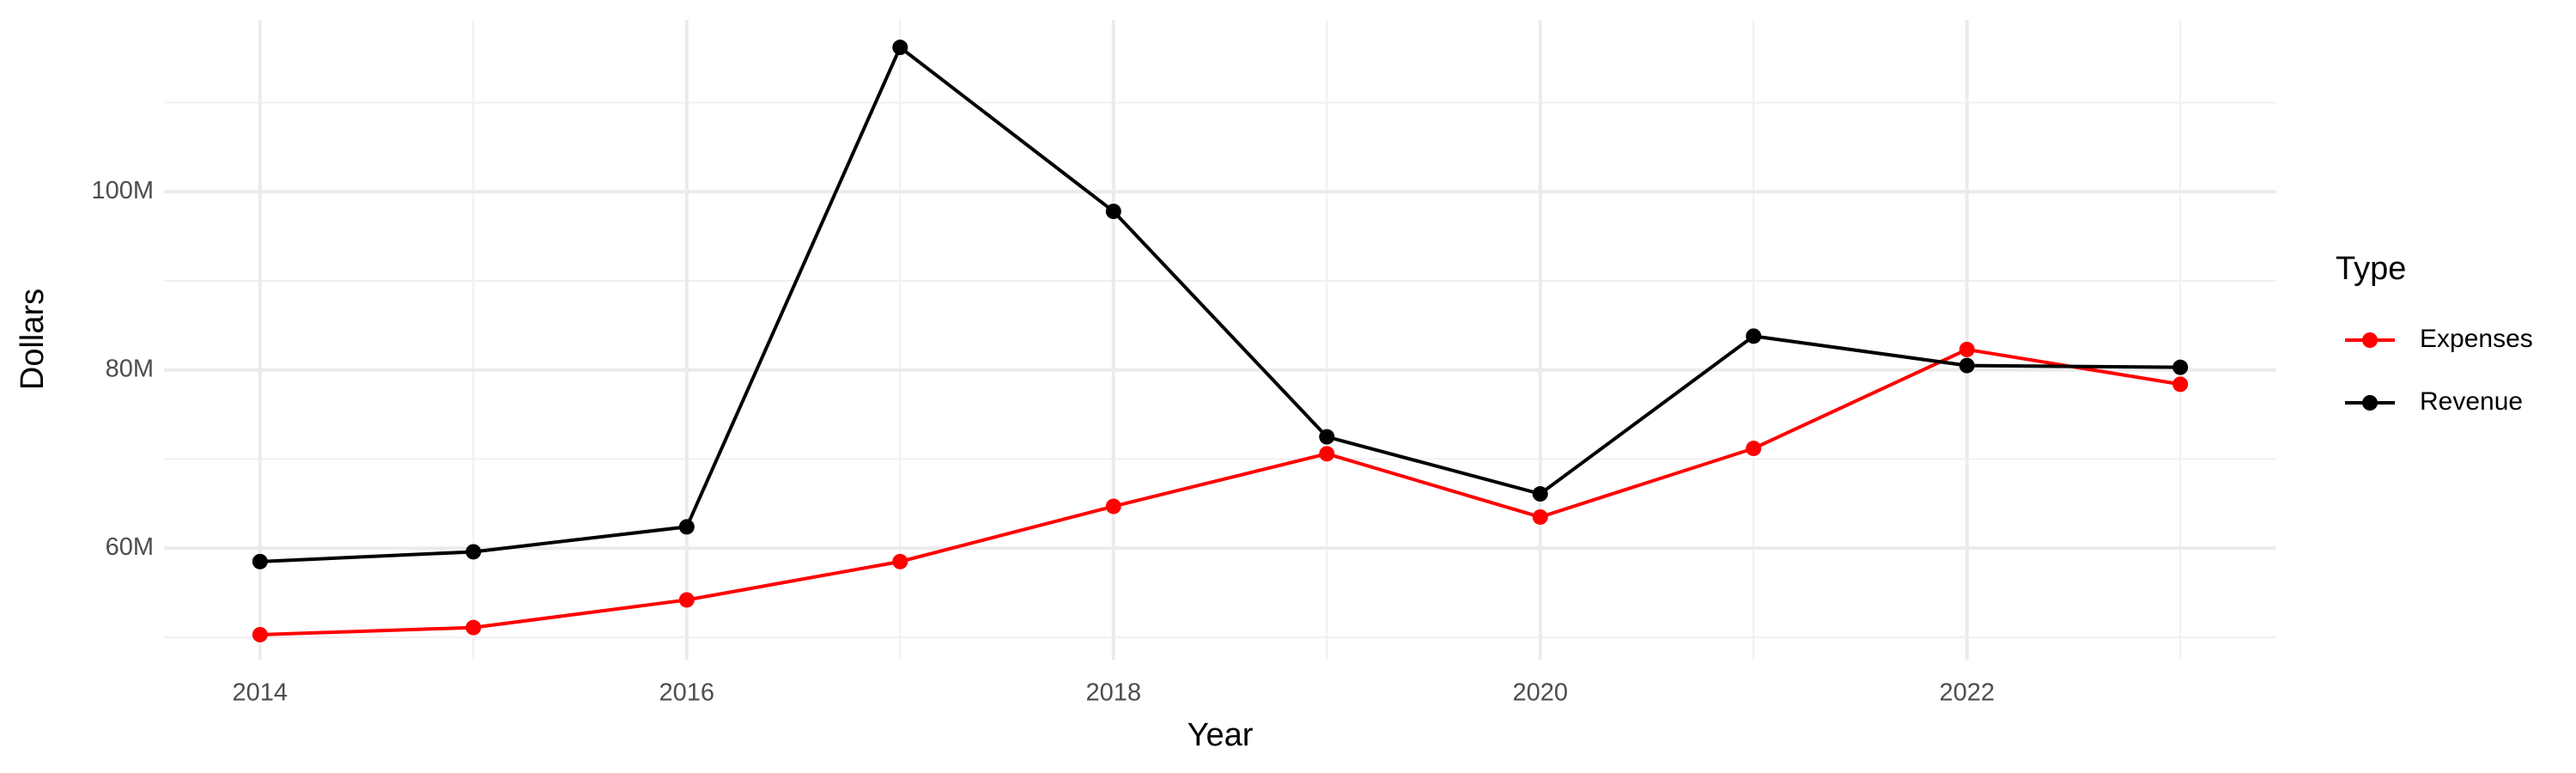 The height and width of the screenshot is (773, 2576). Describe the element at coordinates (2477, 339) in the screenshot. I see `legend-label: Expenses` at that location.